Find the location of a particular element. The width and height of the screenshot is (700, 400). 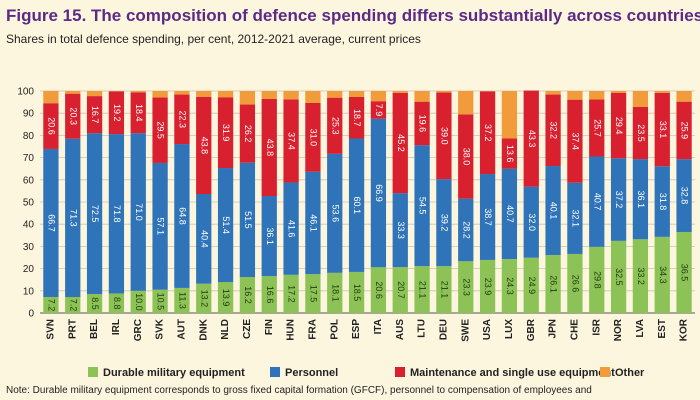

data-label: 16.7 is located at coordinates (95, 115).